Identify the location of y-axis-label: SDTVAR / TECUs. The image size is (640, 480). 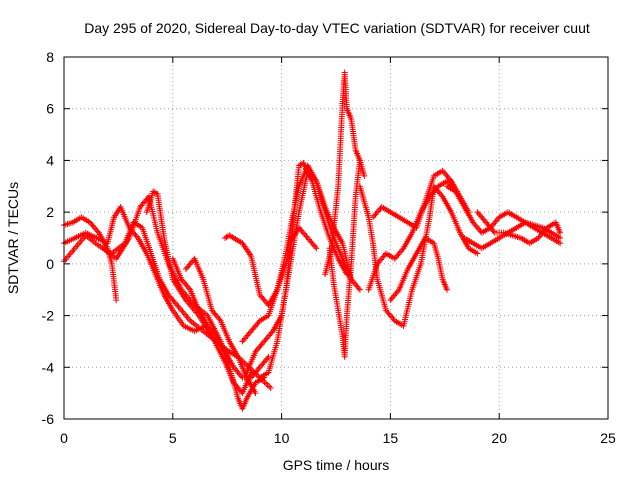
(13, 238).